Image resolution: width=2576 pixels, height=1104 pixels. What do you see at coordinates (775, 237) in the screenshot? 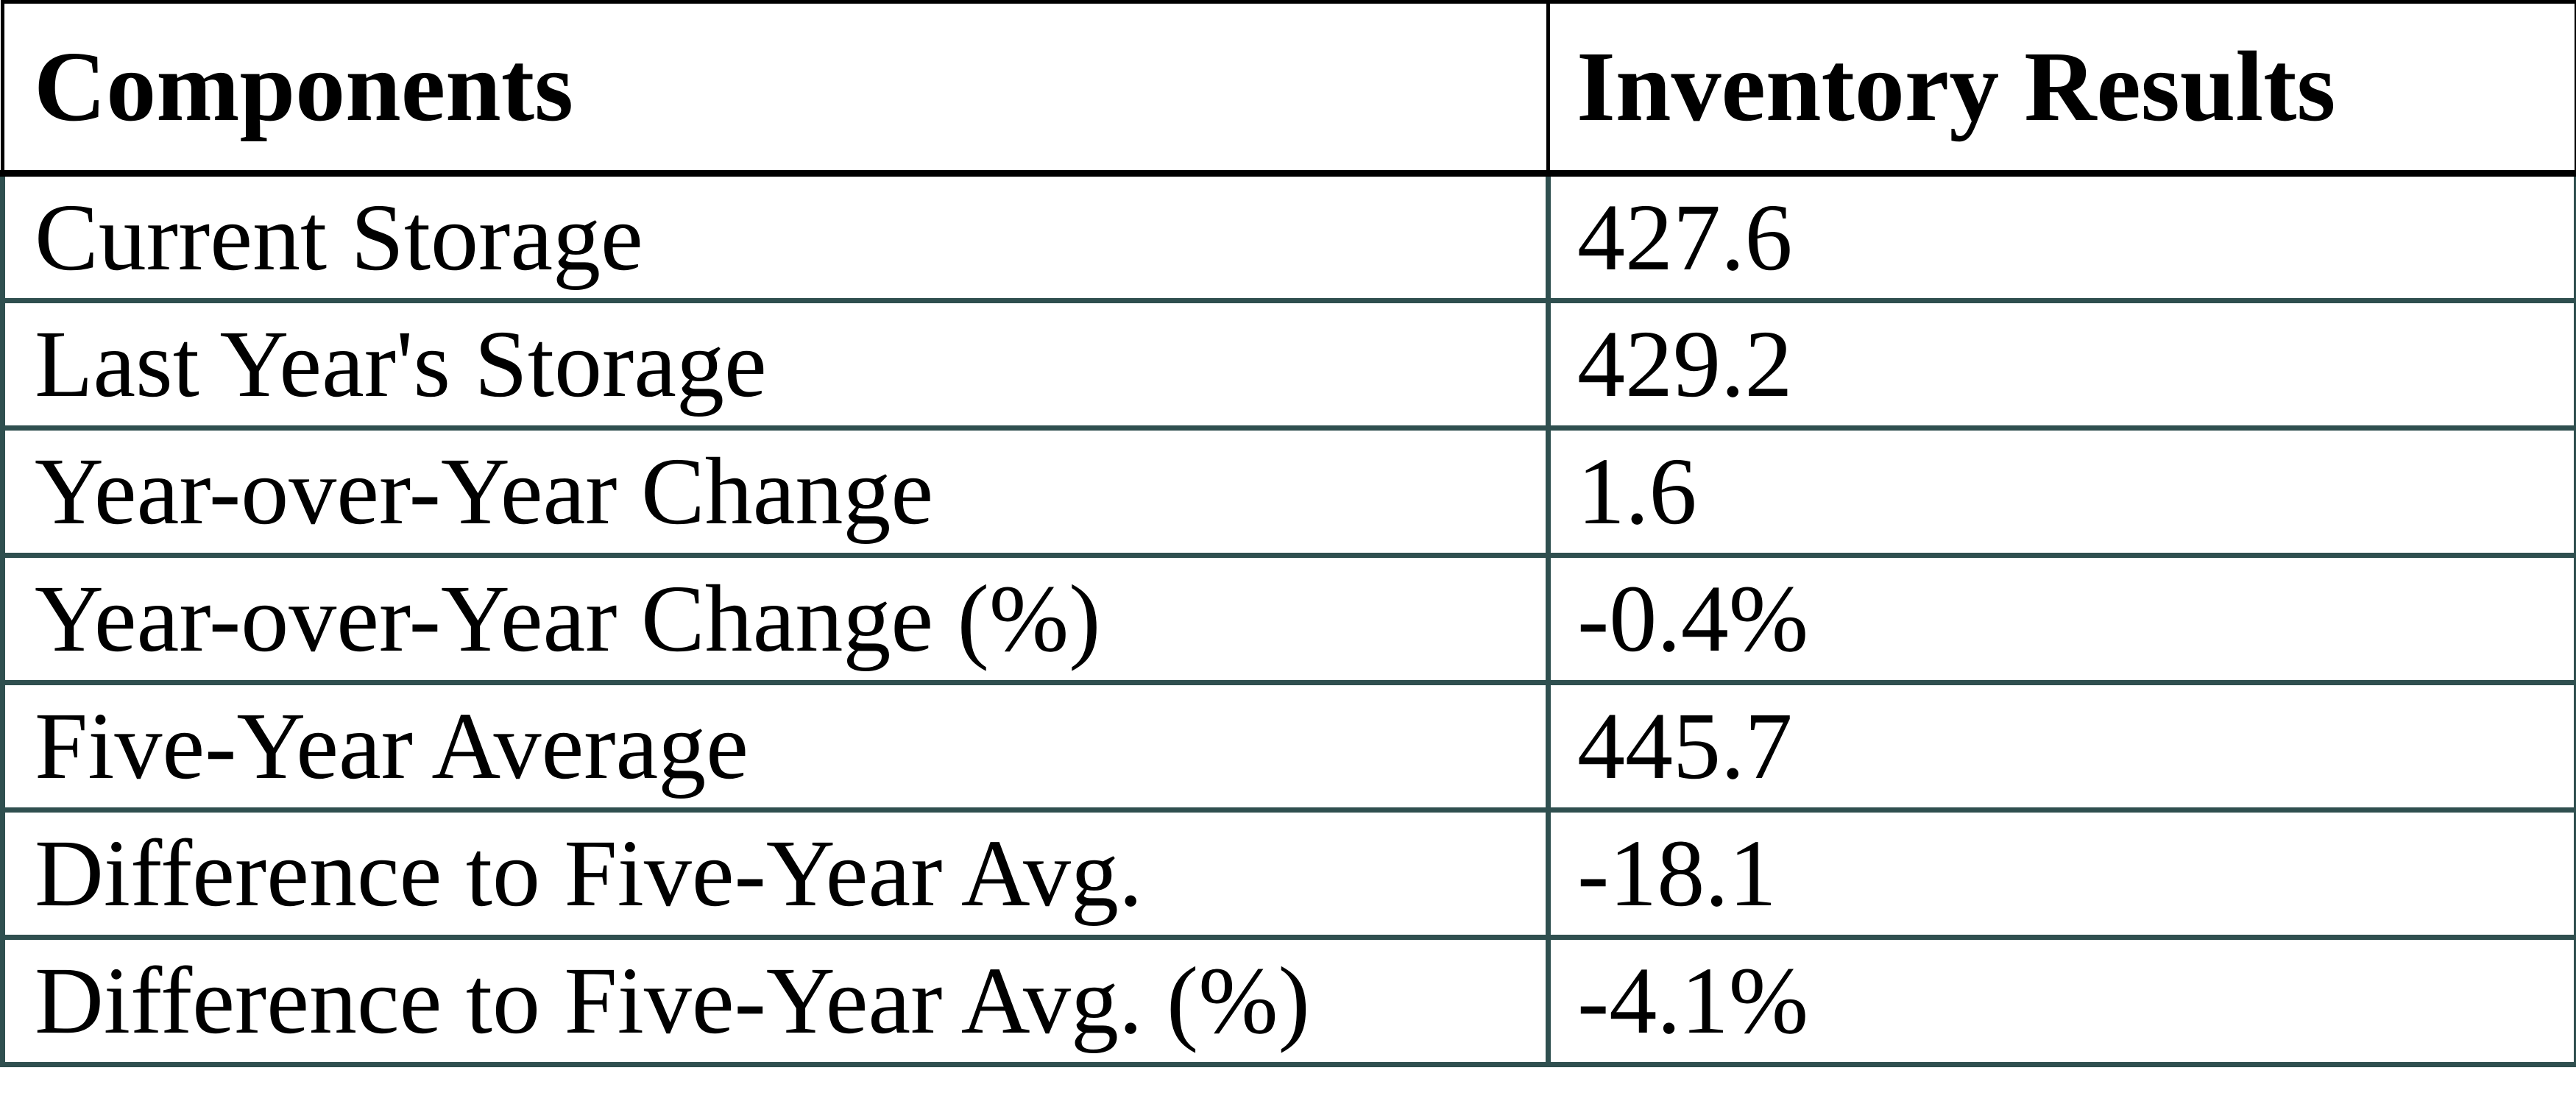
I see `current-storage-label: Current Storage` at bounding box center [775, 237].